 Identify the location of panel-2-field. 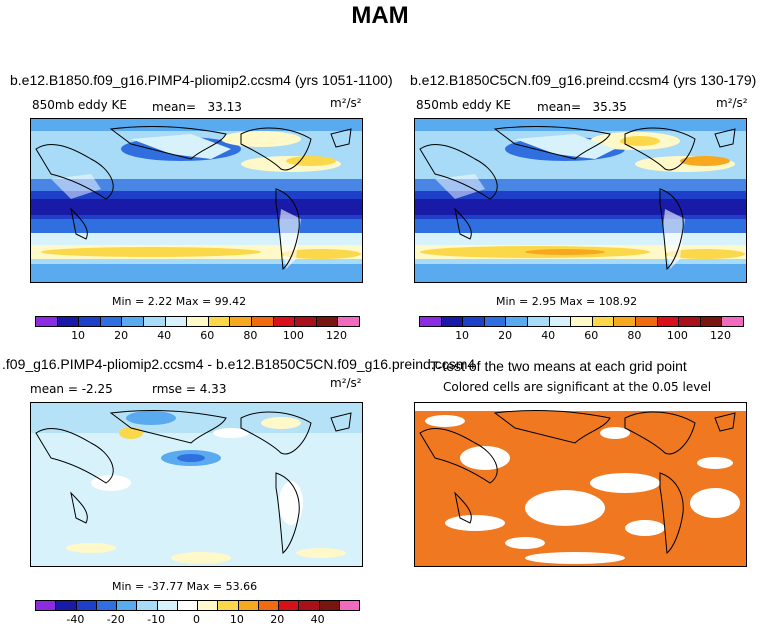
(580, 200).